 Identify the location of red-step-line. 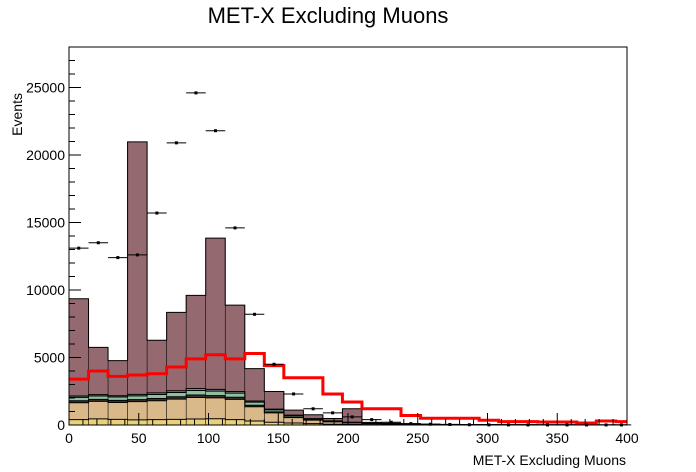
(348, 388).